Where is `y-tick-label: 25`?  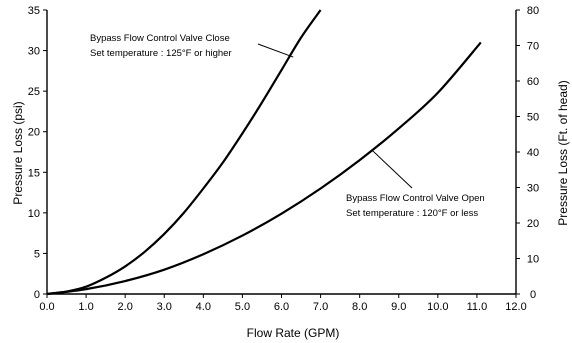
y-tick-label: 25 is located at coordinates (34, 92).